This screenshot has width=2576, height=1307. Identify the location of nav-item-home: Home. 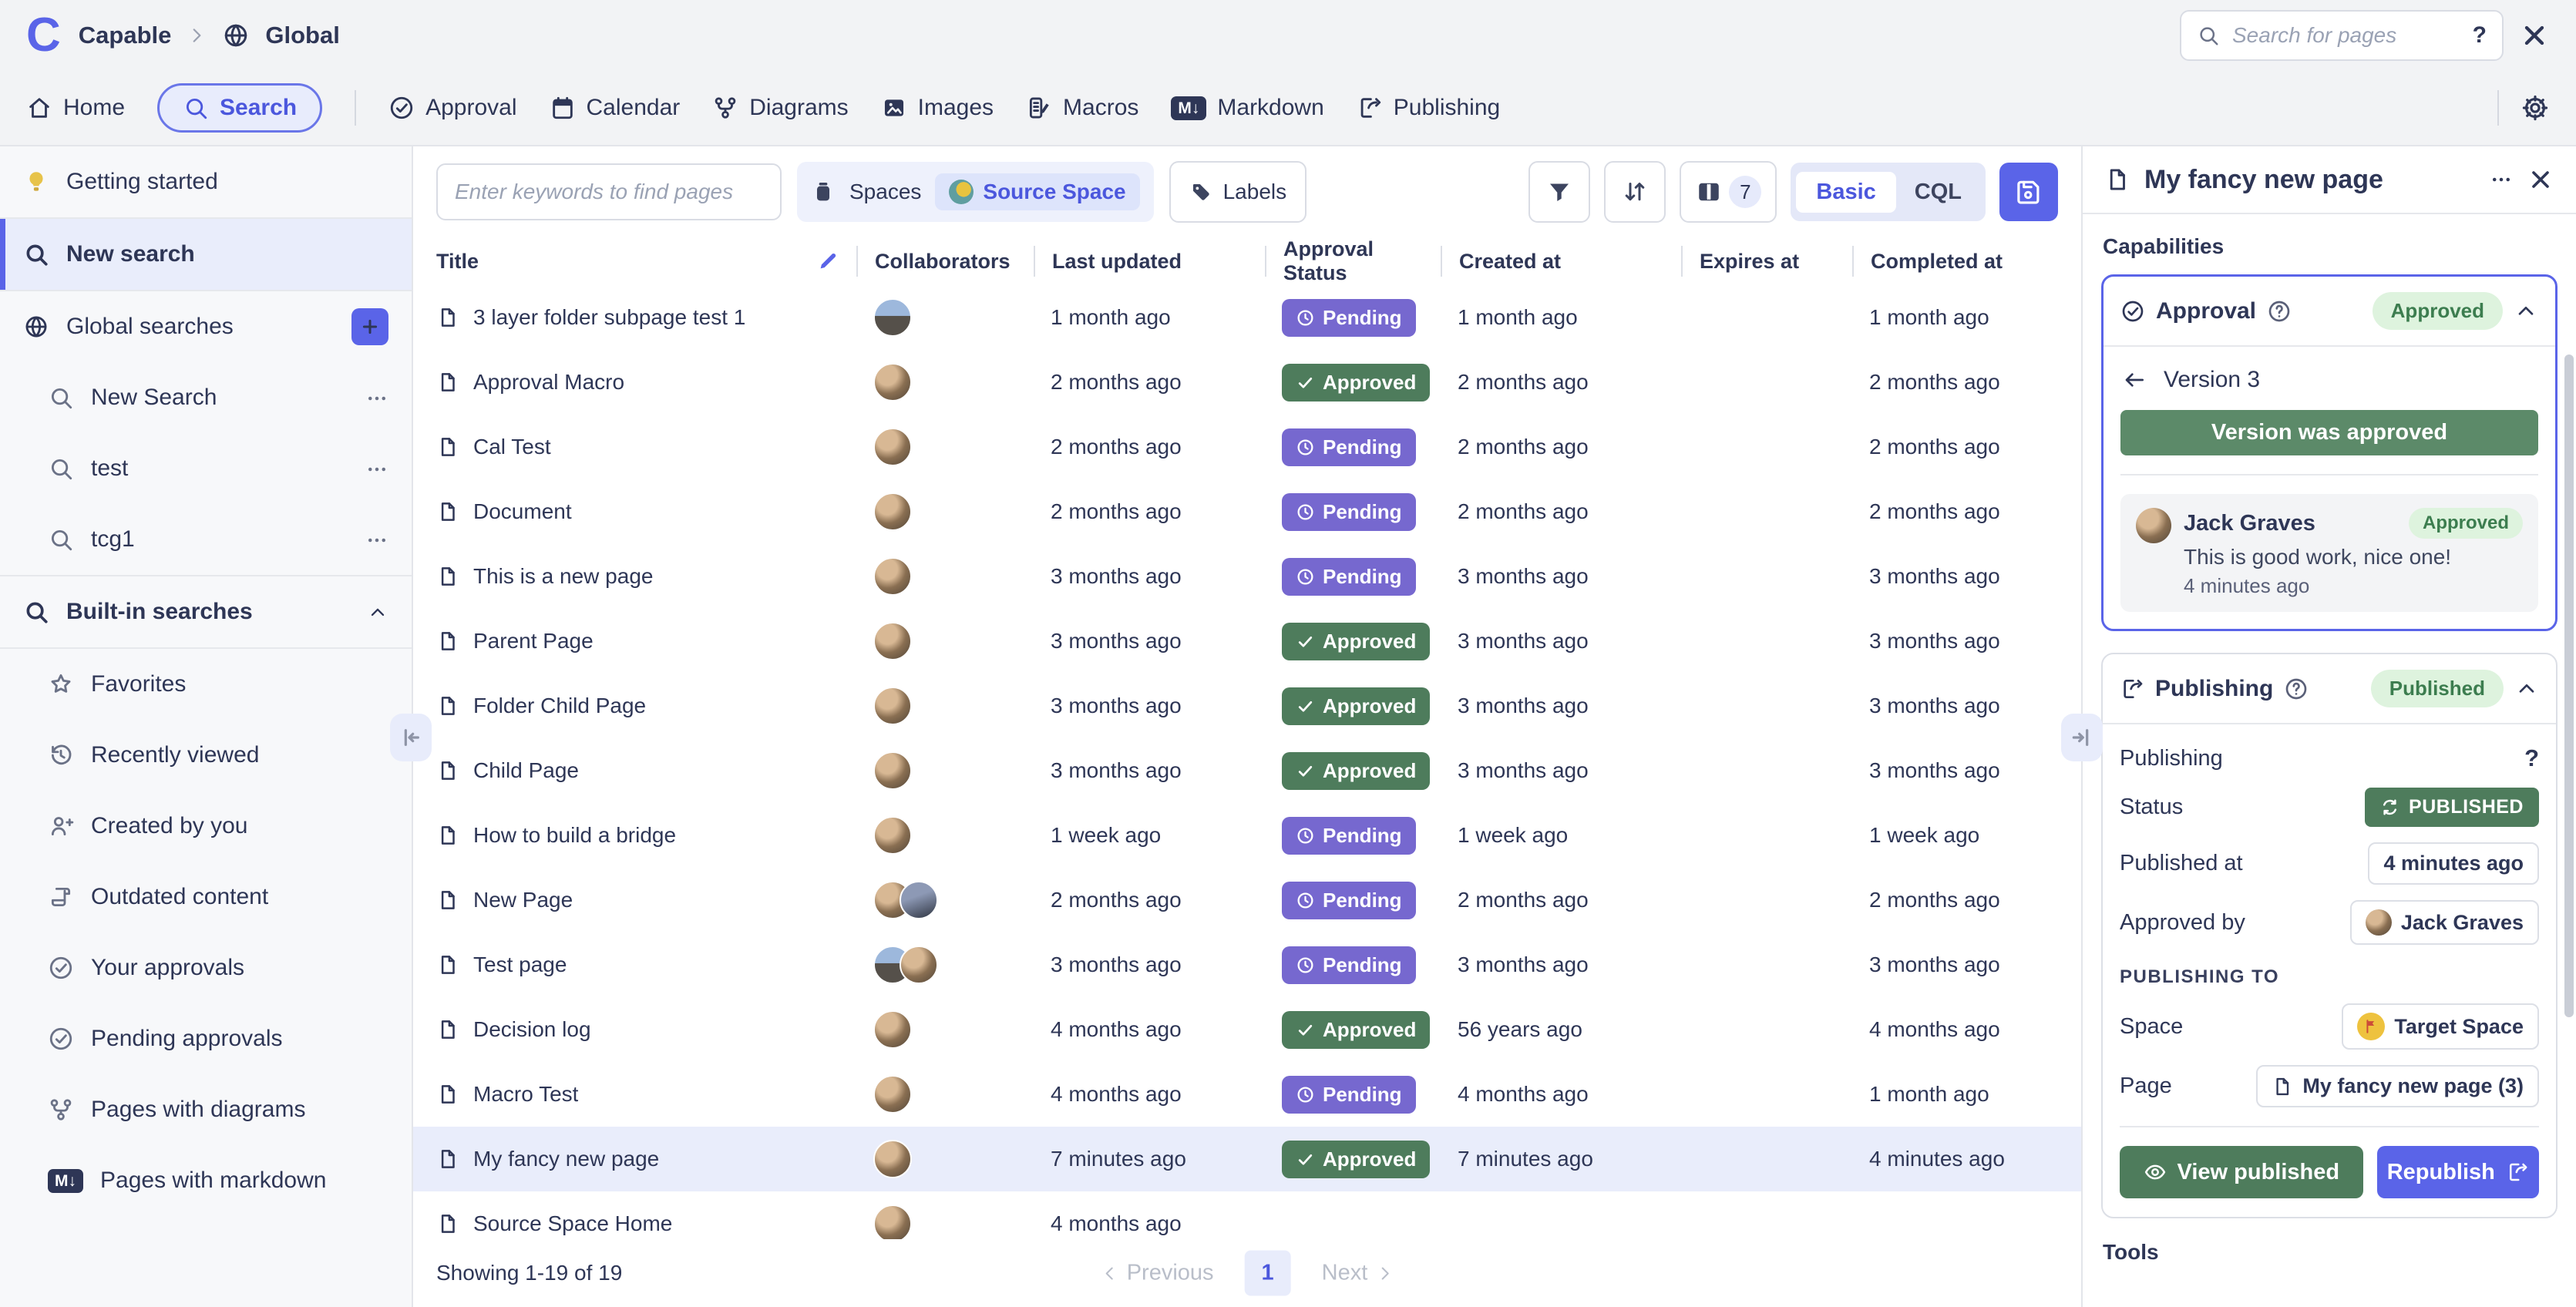
(75, 108).